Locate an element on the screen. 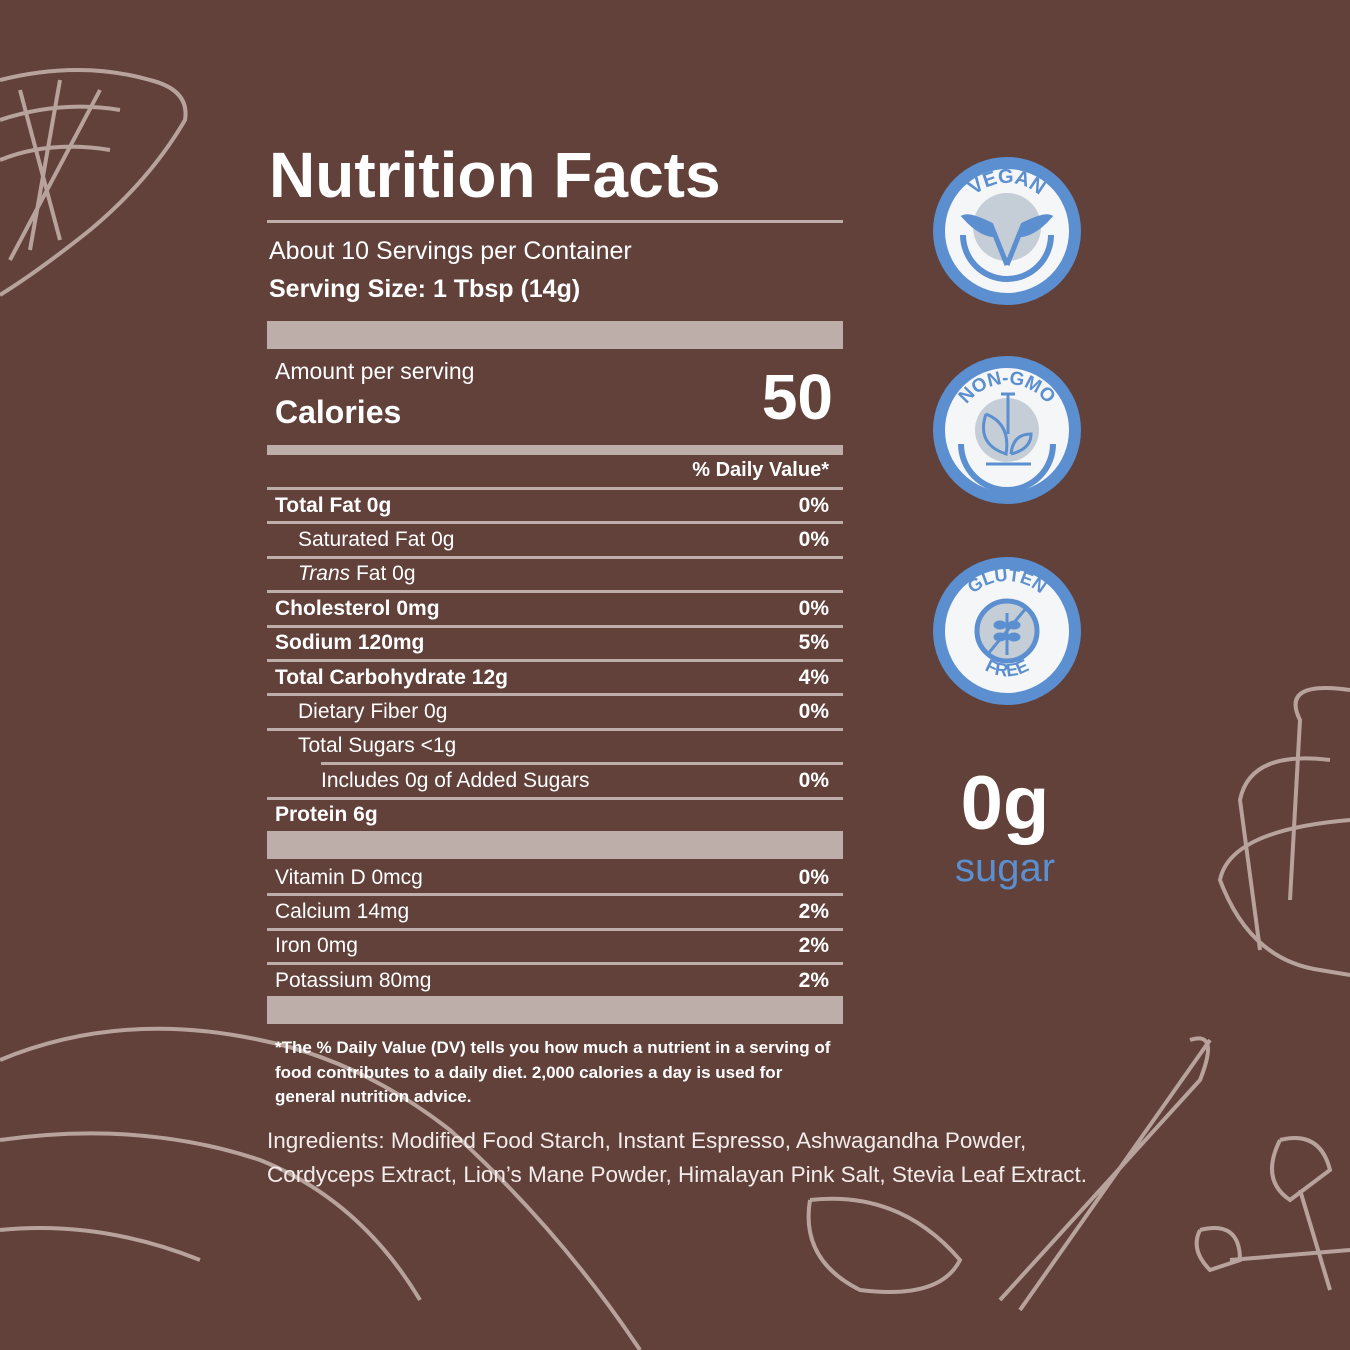  nutrient-row: Saturated Fat 0g 0% is located at coordinates (555, 538).